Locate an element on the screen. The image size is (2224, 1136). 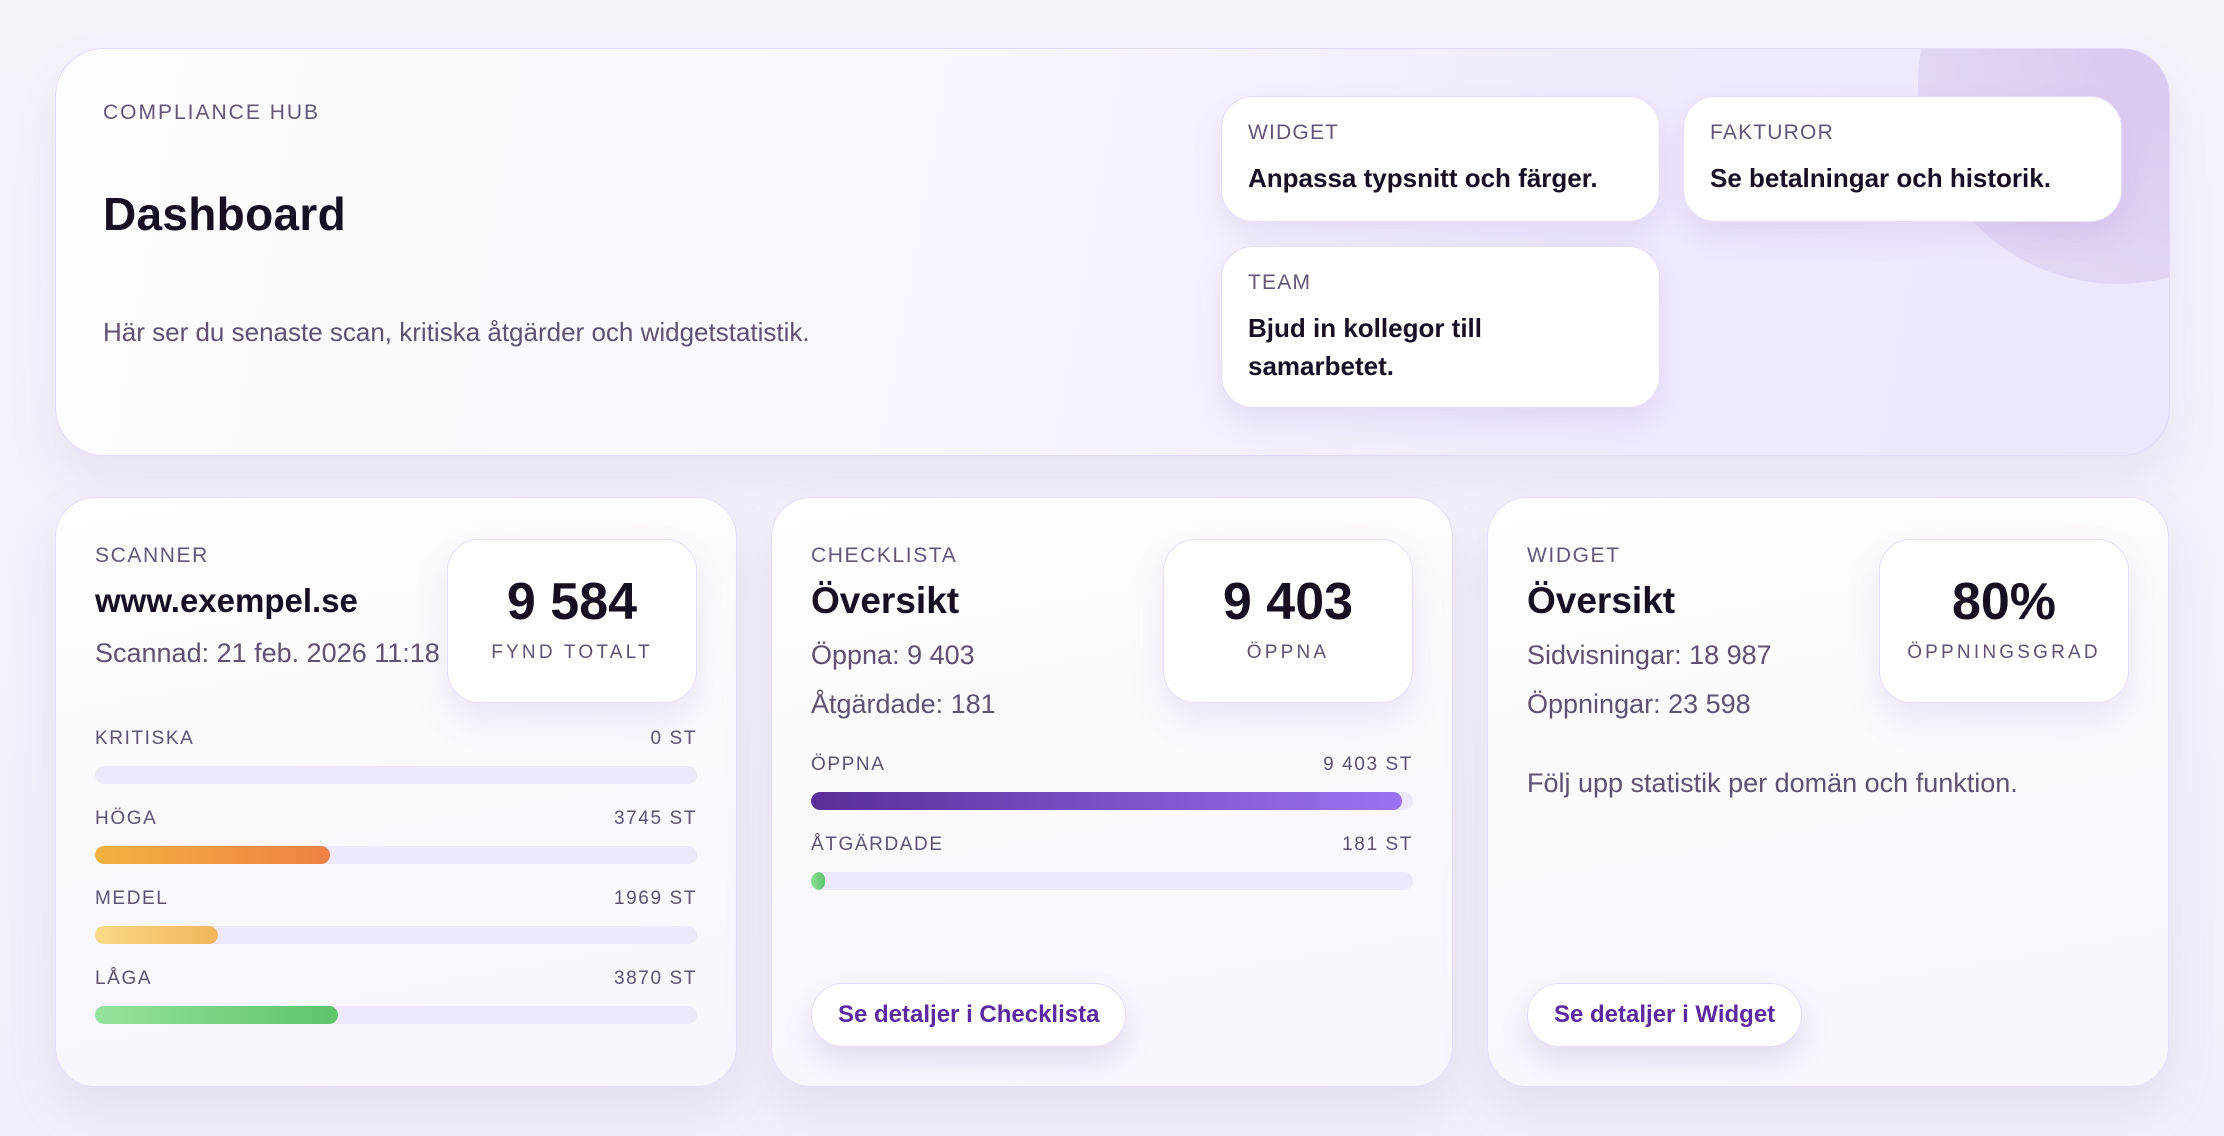
shortcut-label: WIDGET is located at coordinates (1294, 132).